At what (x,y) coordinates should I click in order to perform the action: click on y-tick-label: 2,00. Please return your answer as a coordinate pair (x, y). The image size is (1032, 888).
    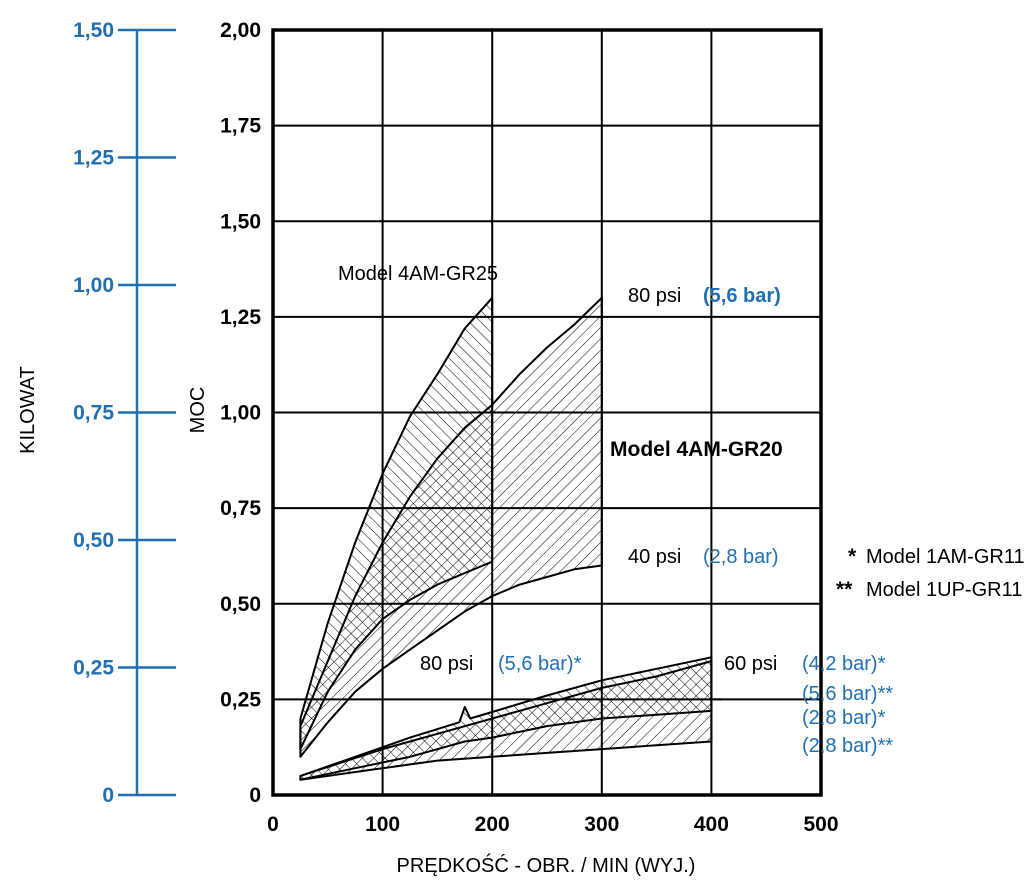
    Looking at the image, I should click on (240, 30).